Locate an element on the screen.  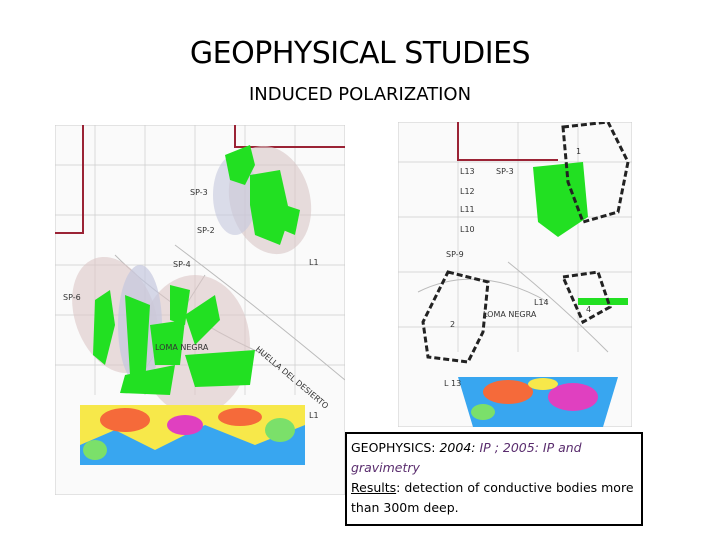
map-label: 1 is located at coordinates (578, 151).